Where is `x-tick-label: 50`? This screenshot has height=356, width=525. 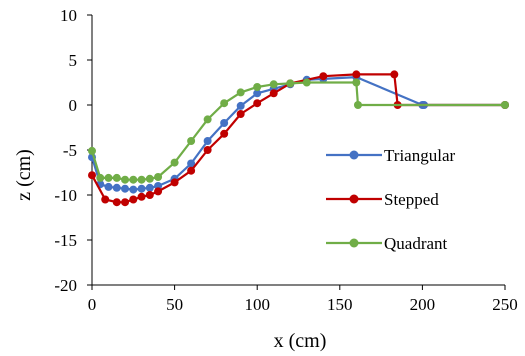 x-tick-label: 50 is located at coordinates (174, 304).